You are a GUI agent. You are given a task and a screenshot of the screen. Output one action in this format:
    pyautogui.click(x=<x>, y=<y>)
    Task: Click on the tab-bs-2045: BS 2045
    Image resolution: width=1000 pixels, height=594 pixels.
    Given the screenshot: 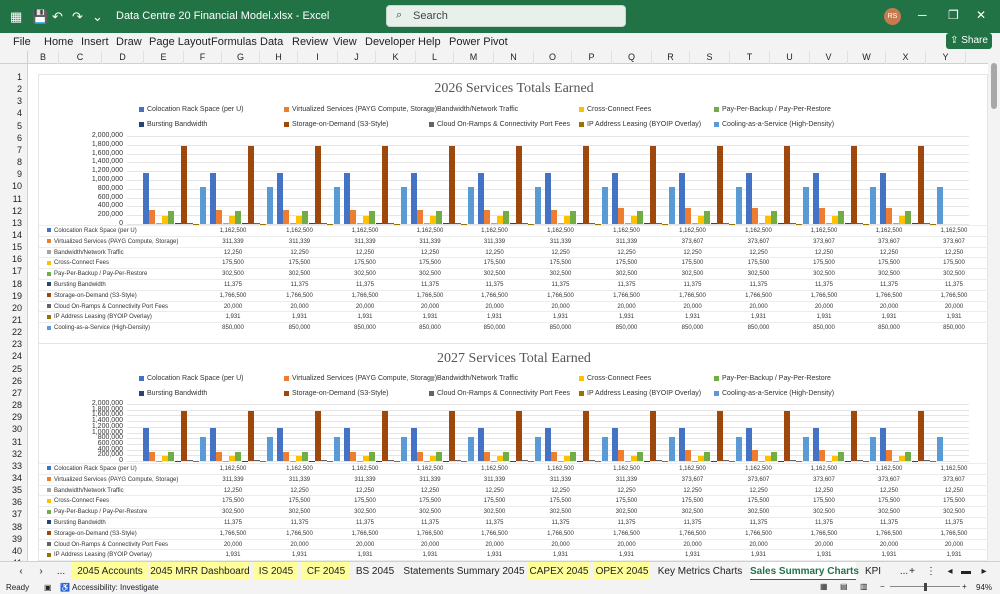 What is the action you would take?
    pyautogui.click(x=375, y=571)
    